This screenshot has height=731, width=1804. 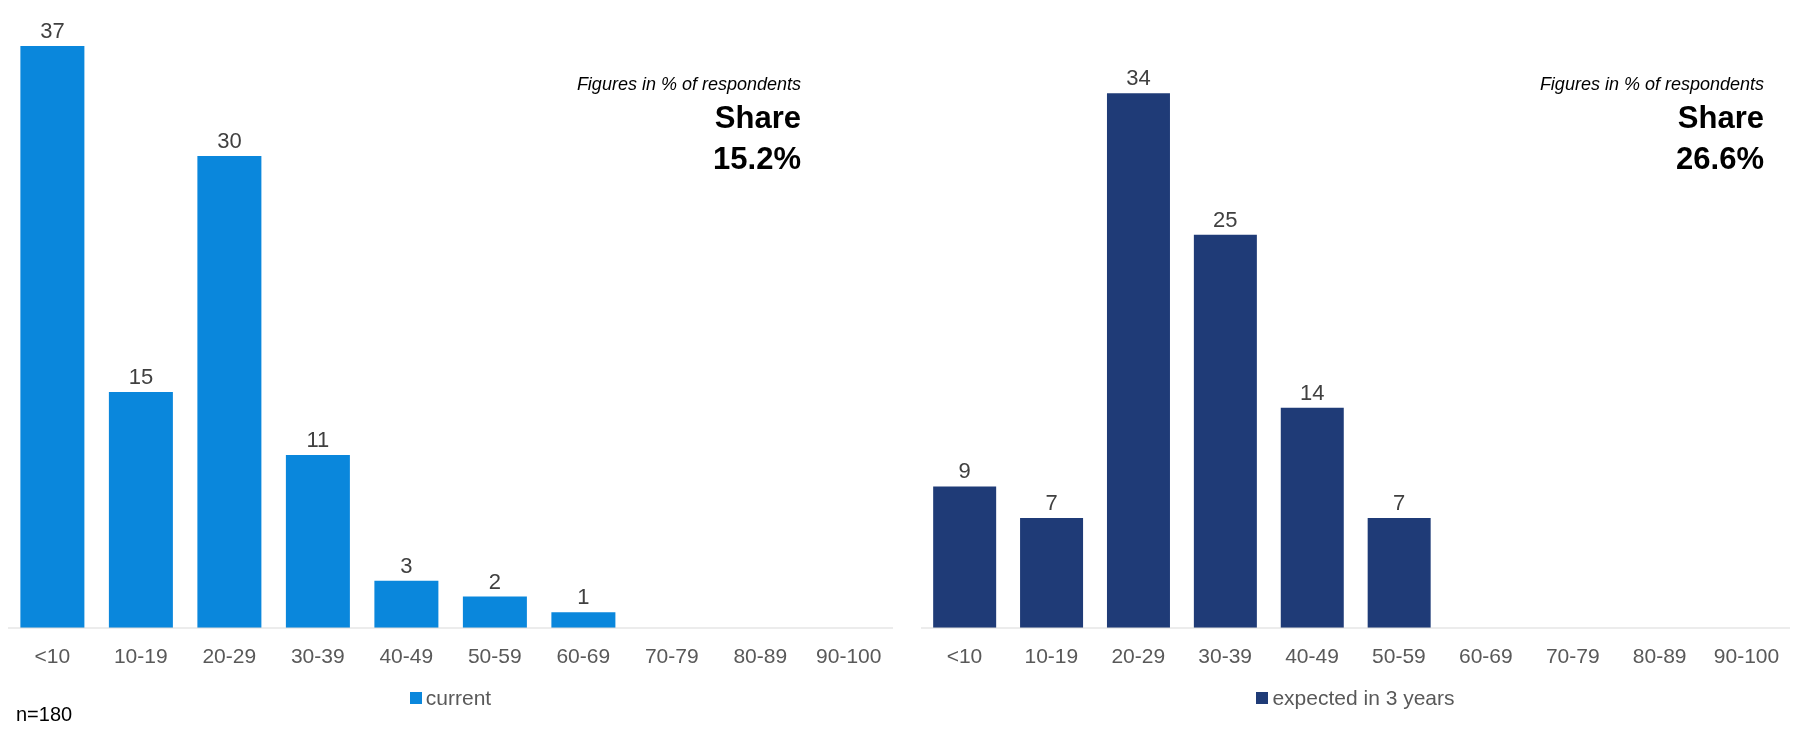 What do you see at coordinates (1138, 78) in the screenshot?
I see `data-label: 34` at bounding box center [1138, 78].